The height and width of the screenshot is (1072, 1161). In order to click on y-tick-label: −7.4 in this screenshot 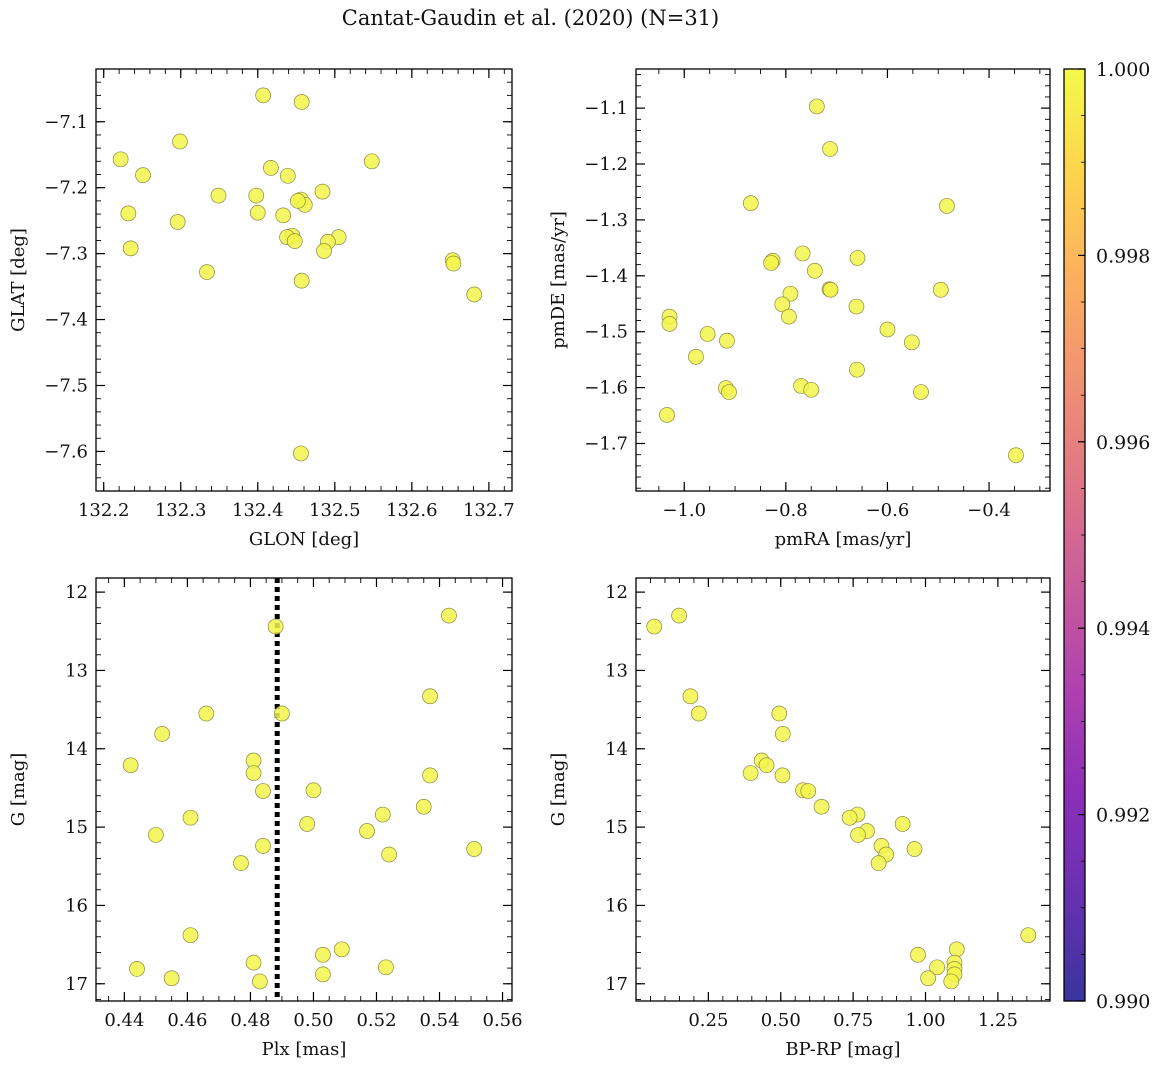, I will do `click(66, 320)`.